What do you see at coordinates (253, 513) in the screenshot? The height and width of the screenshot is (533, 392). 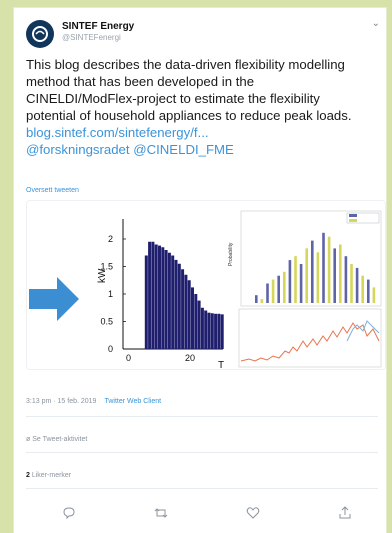 I see `like-icon` at bounding box center [253, 513].